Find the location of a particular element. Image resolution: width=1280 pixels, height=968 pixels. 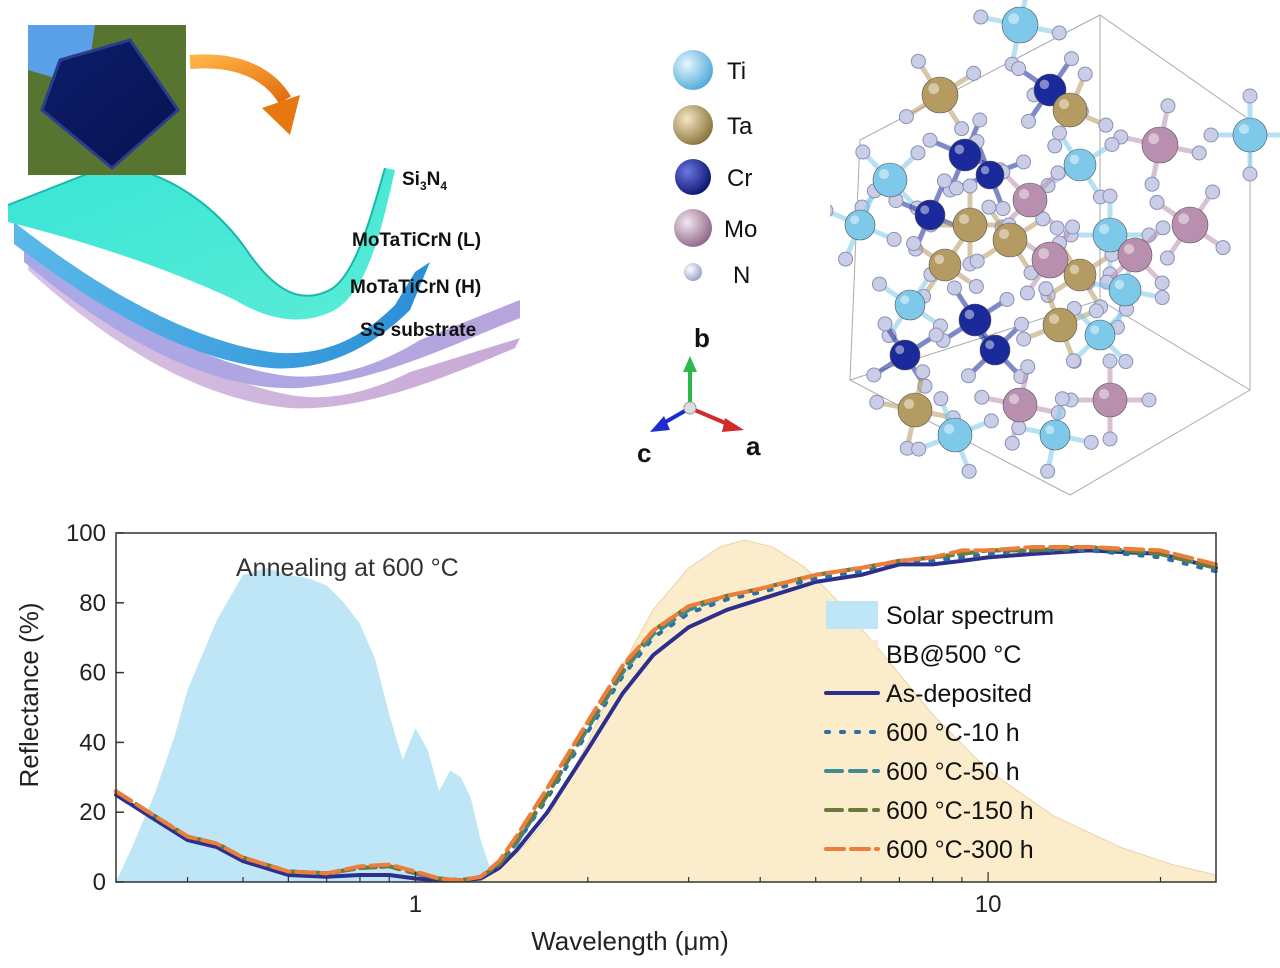

element-legend: Ti Ta Cr Mo N b a c is located at coordinates (720, 240).